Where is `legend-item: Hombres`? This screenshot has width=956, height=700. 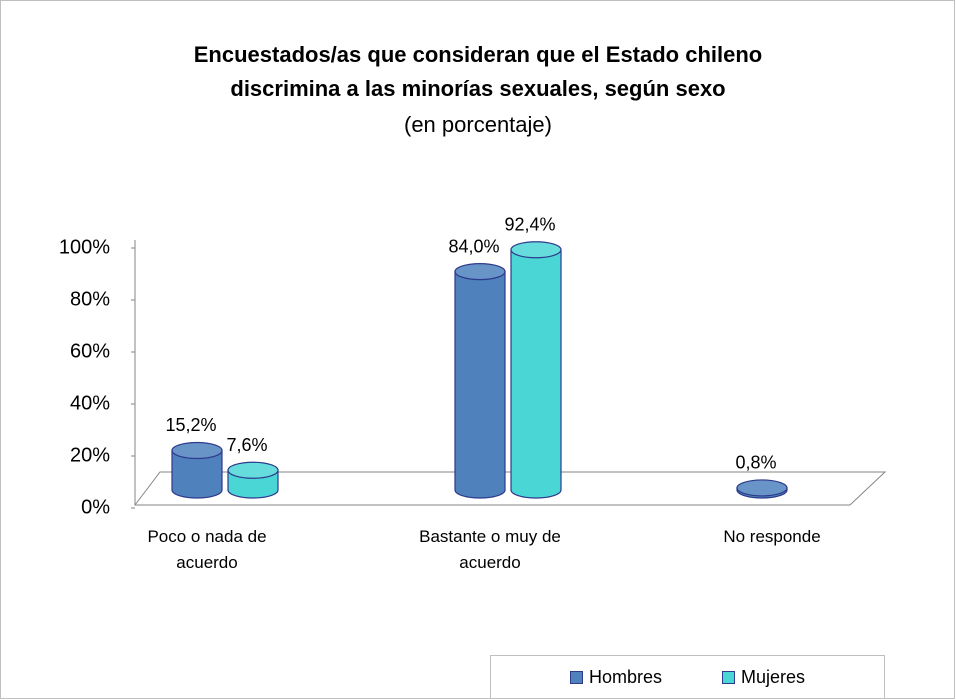
legend-item: Hombres is located at coordinates (615, 677).